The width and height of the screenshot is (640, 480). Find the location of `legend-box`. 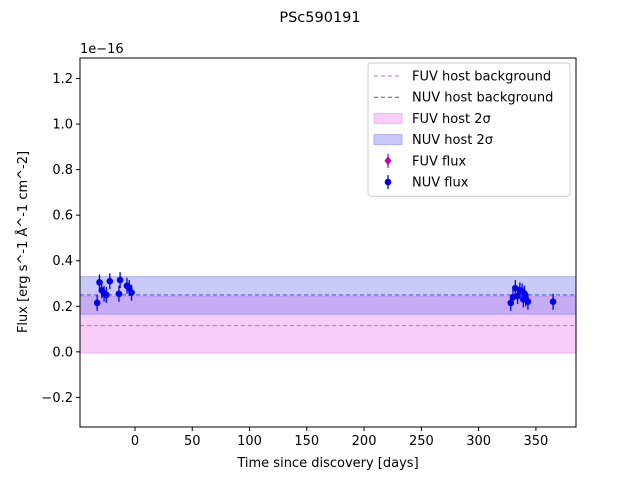

legend-box is located at coordinates (469, 129).